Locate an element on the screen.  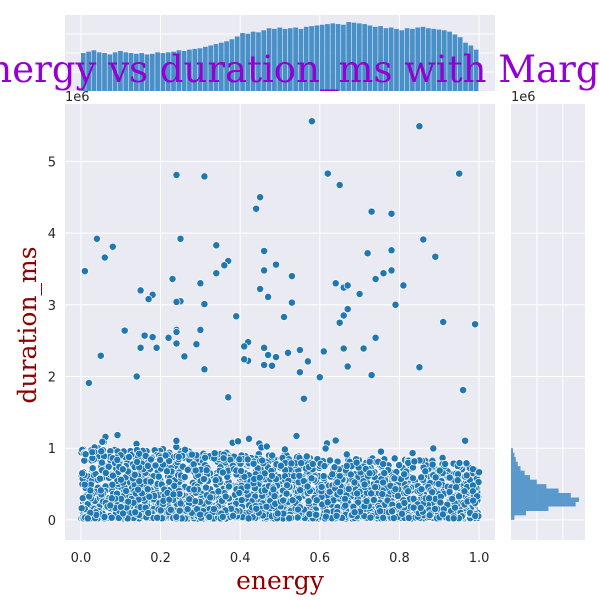
marginal-x-axes is located at coordinates (280, 53).